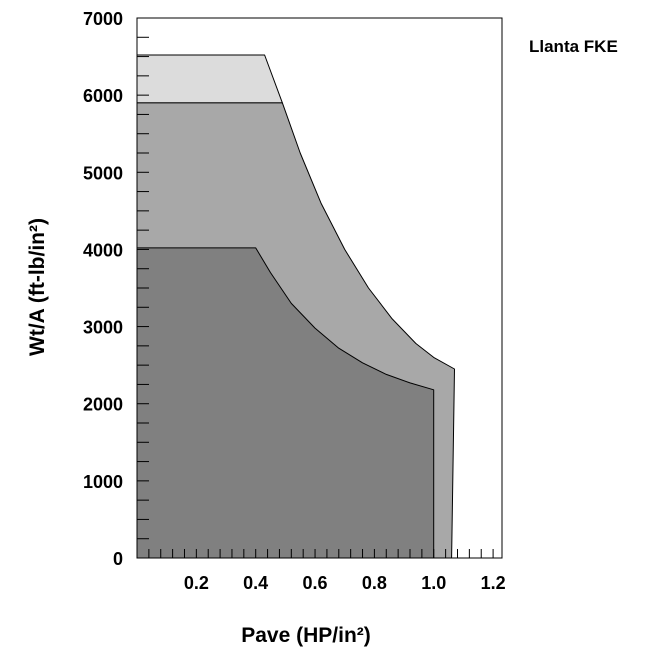 The height and width of the screenshot is (651, 671). What do you see at coordinates (493, 583) in the screenshot?
I see `x-tick-label: 1.2` at bounding box center [493, 583].